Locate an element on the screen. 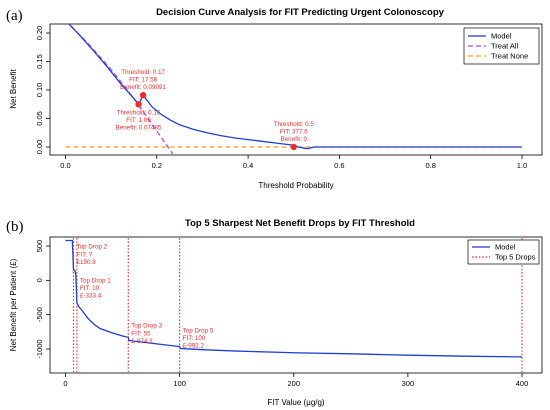 The width and height of the screenshot is (550, 410). panel-a-annotation-line: Threshold: 0.17 is located at coordinates (143, 72).